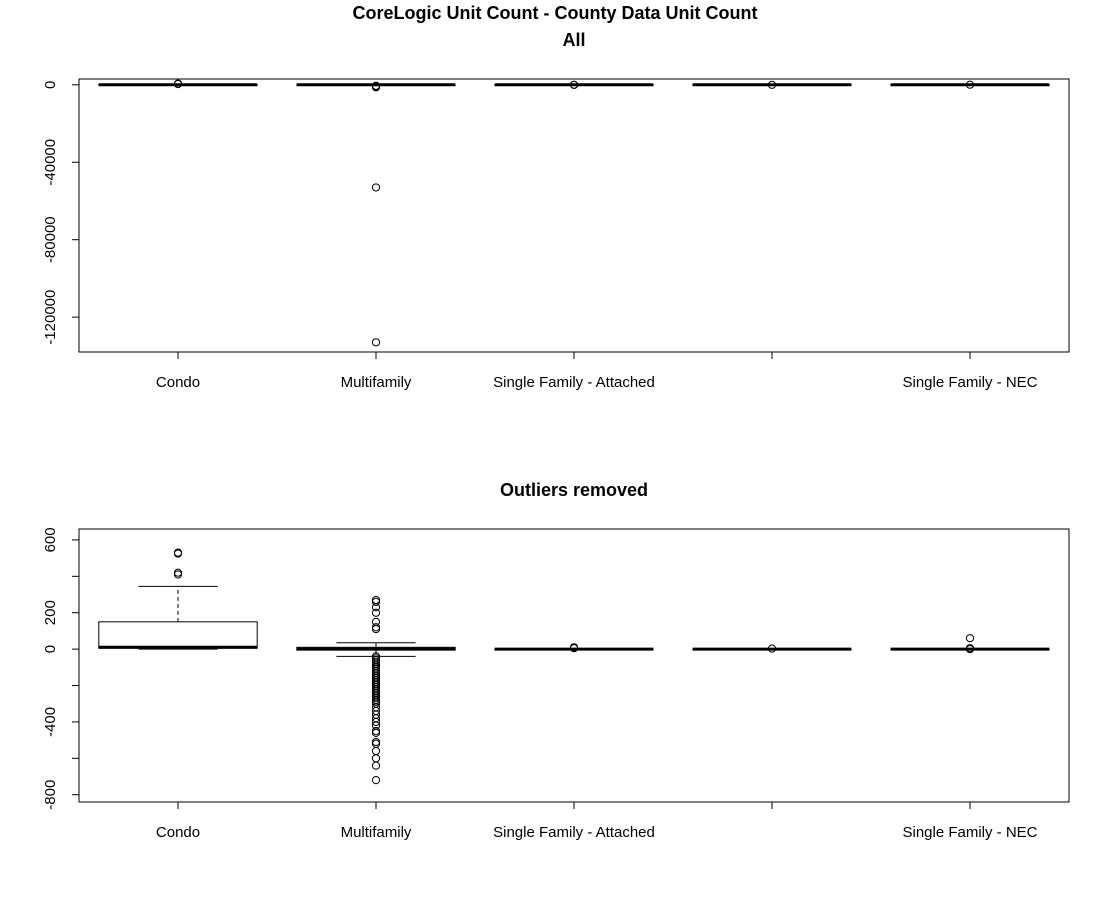  I want to click on chart1-title: All, so click(573, 40).